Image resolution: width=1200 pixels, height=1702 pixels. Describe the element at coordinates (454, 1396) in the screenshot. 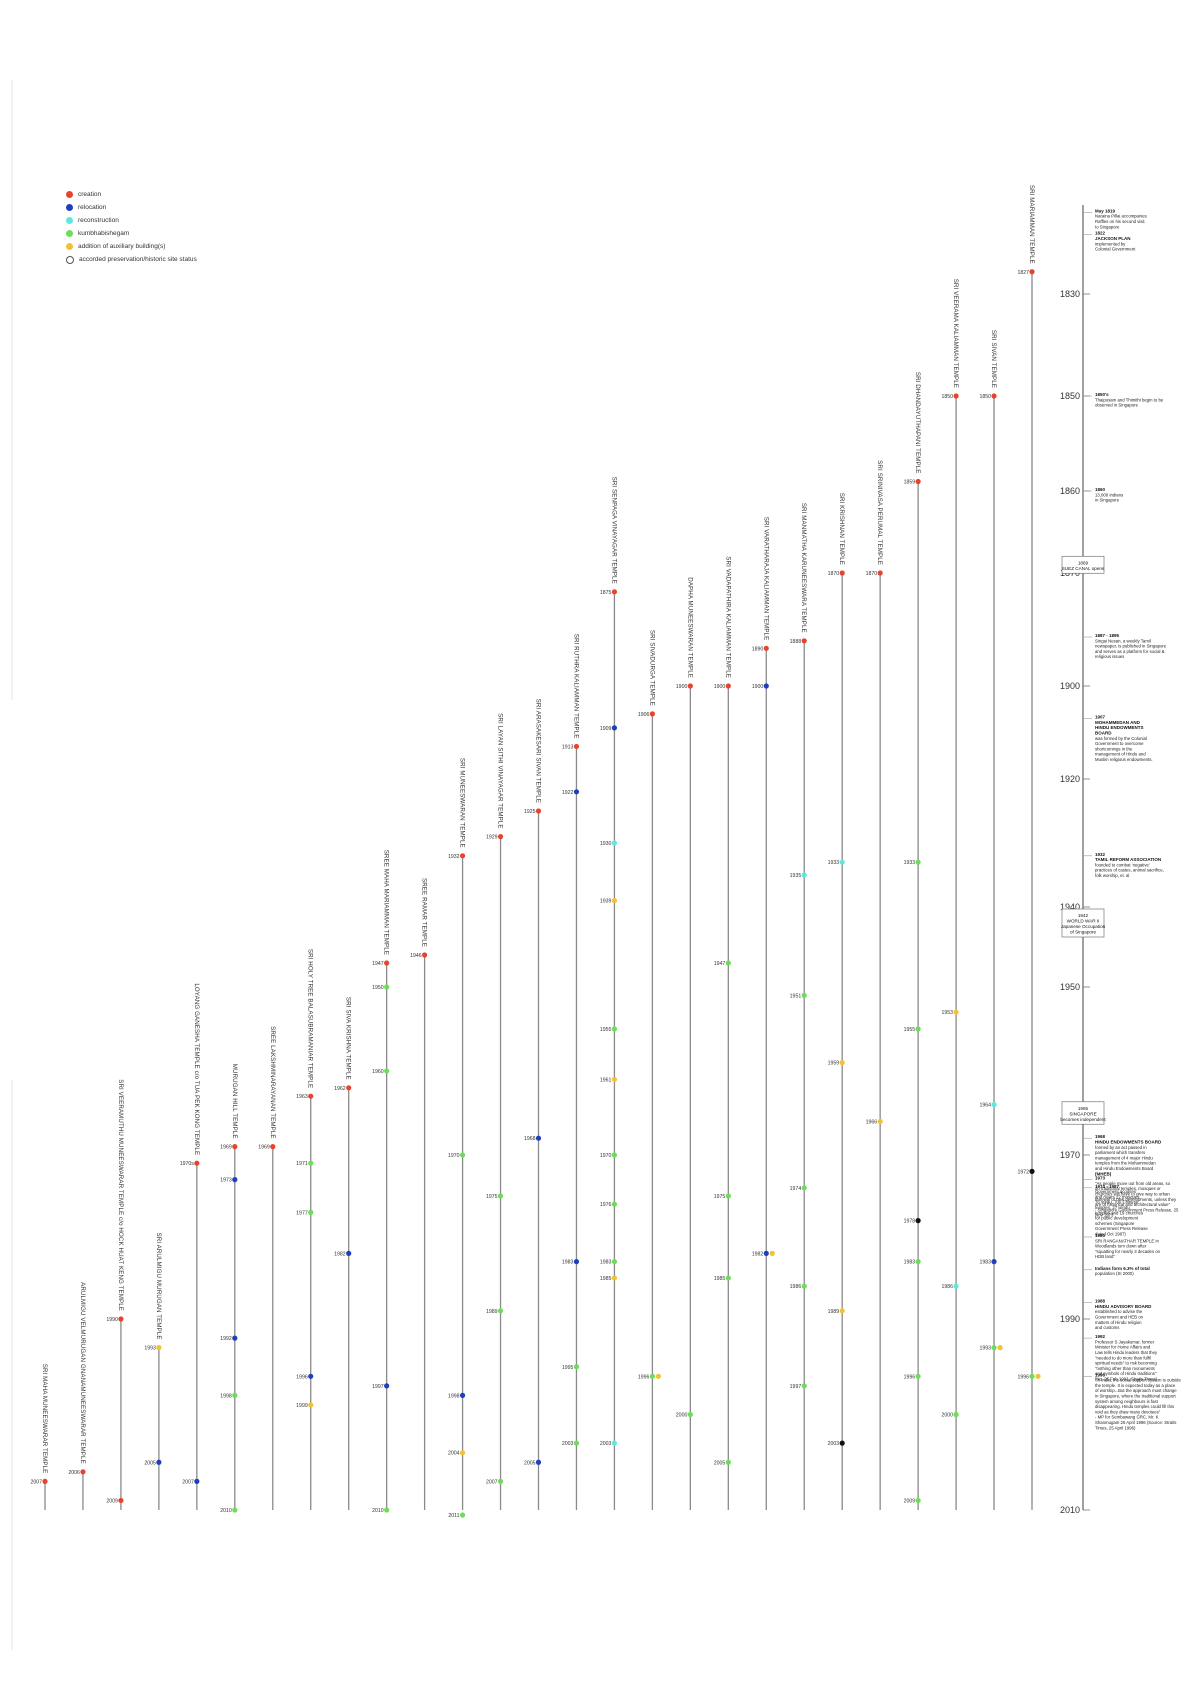

I see `event-year-label: 1998` at that location.